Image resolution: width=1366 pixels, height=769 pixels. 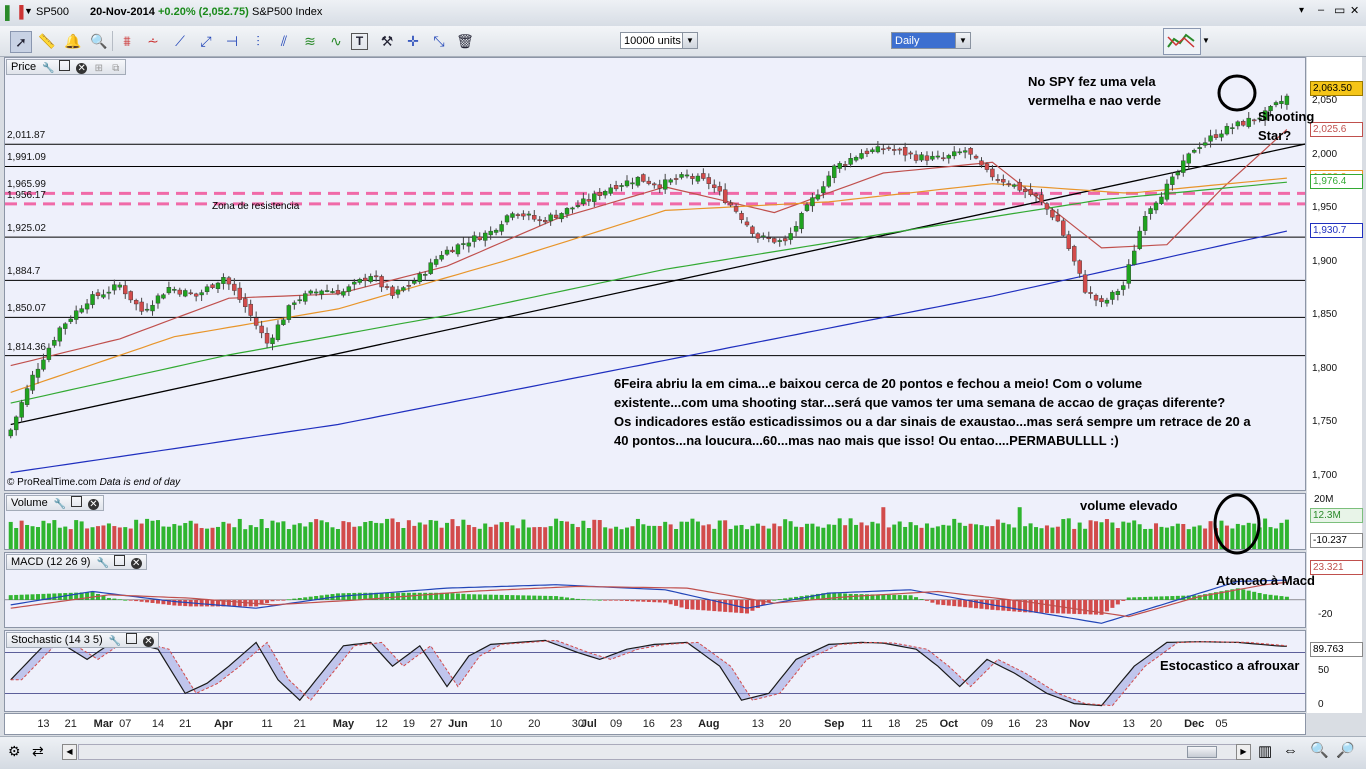 I want to click on close-button: ✕, so click(x=1355, y=11).